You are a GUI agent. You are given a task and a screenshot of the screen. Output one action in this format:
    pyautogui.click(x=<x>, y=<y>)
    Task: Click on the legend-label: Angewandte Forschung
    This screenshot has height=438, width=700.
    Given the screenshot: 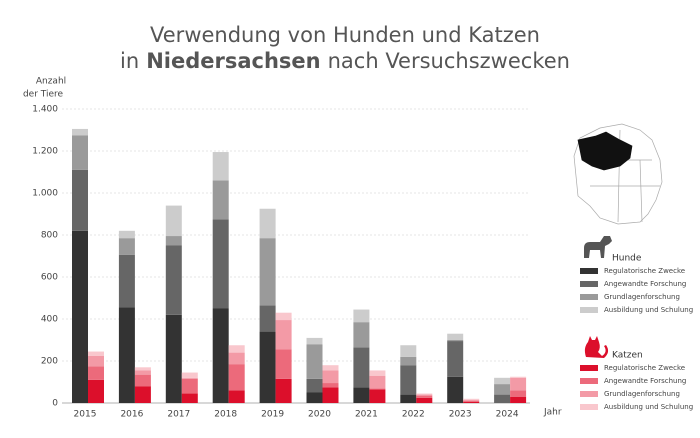 What is the action you would take?
    pyautogui.click(x=645, y=284)
    